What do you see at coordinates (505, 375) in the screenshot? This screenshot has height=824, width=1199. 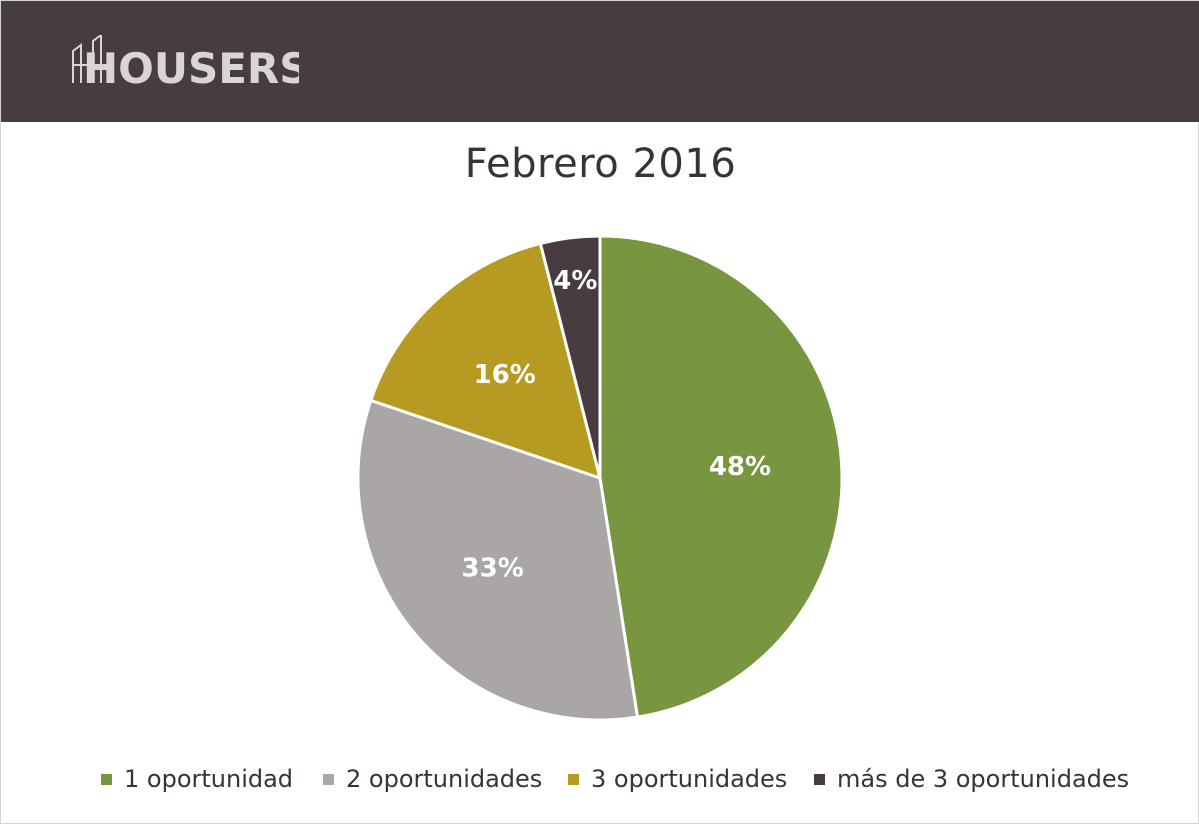 I see `slice-label-3: 16%` at bounding box center [505, 375].